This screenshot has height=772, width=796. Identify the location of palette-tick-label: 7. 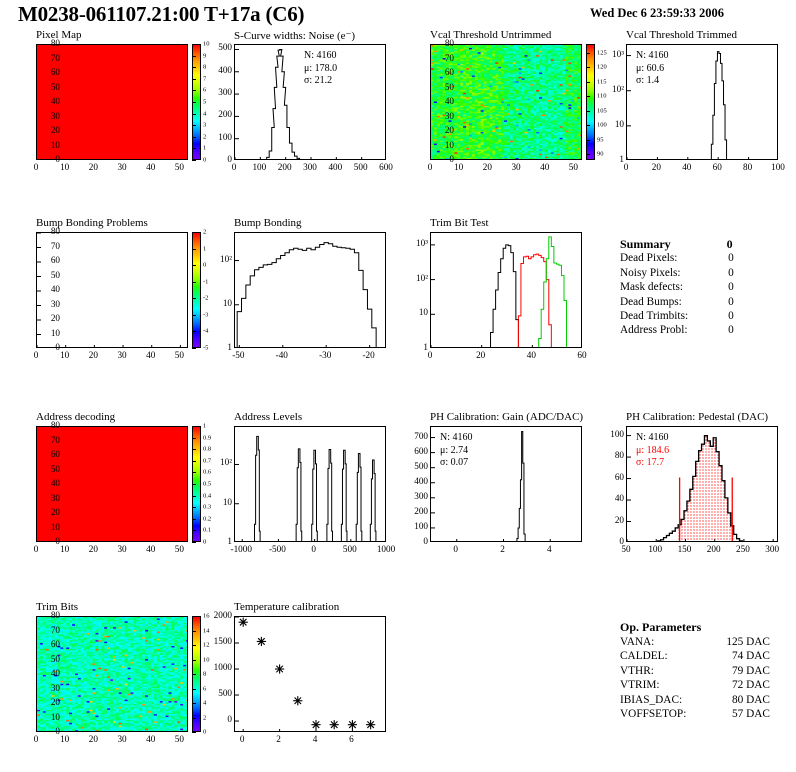
(205, 79).